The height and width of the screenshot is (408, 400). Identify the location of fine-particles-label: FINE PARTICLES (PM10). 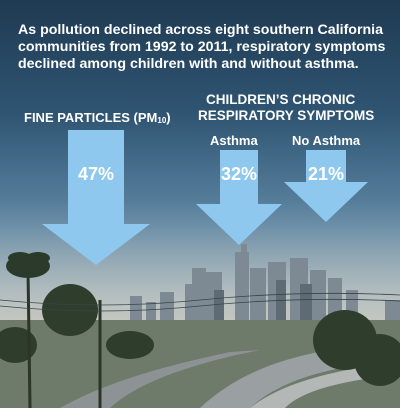
(97, 117).